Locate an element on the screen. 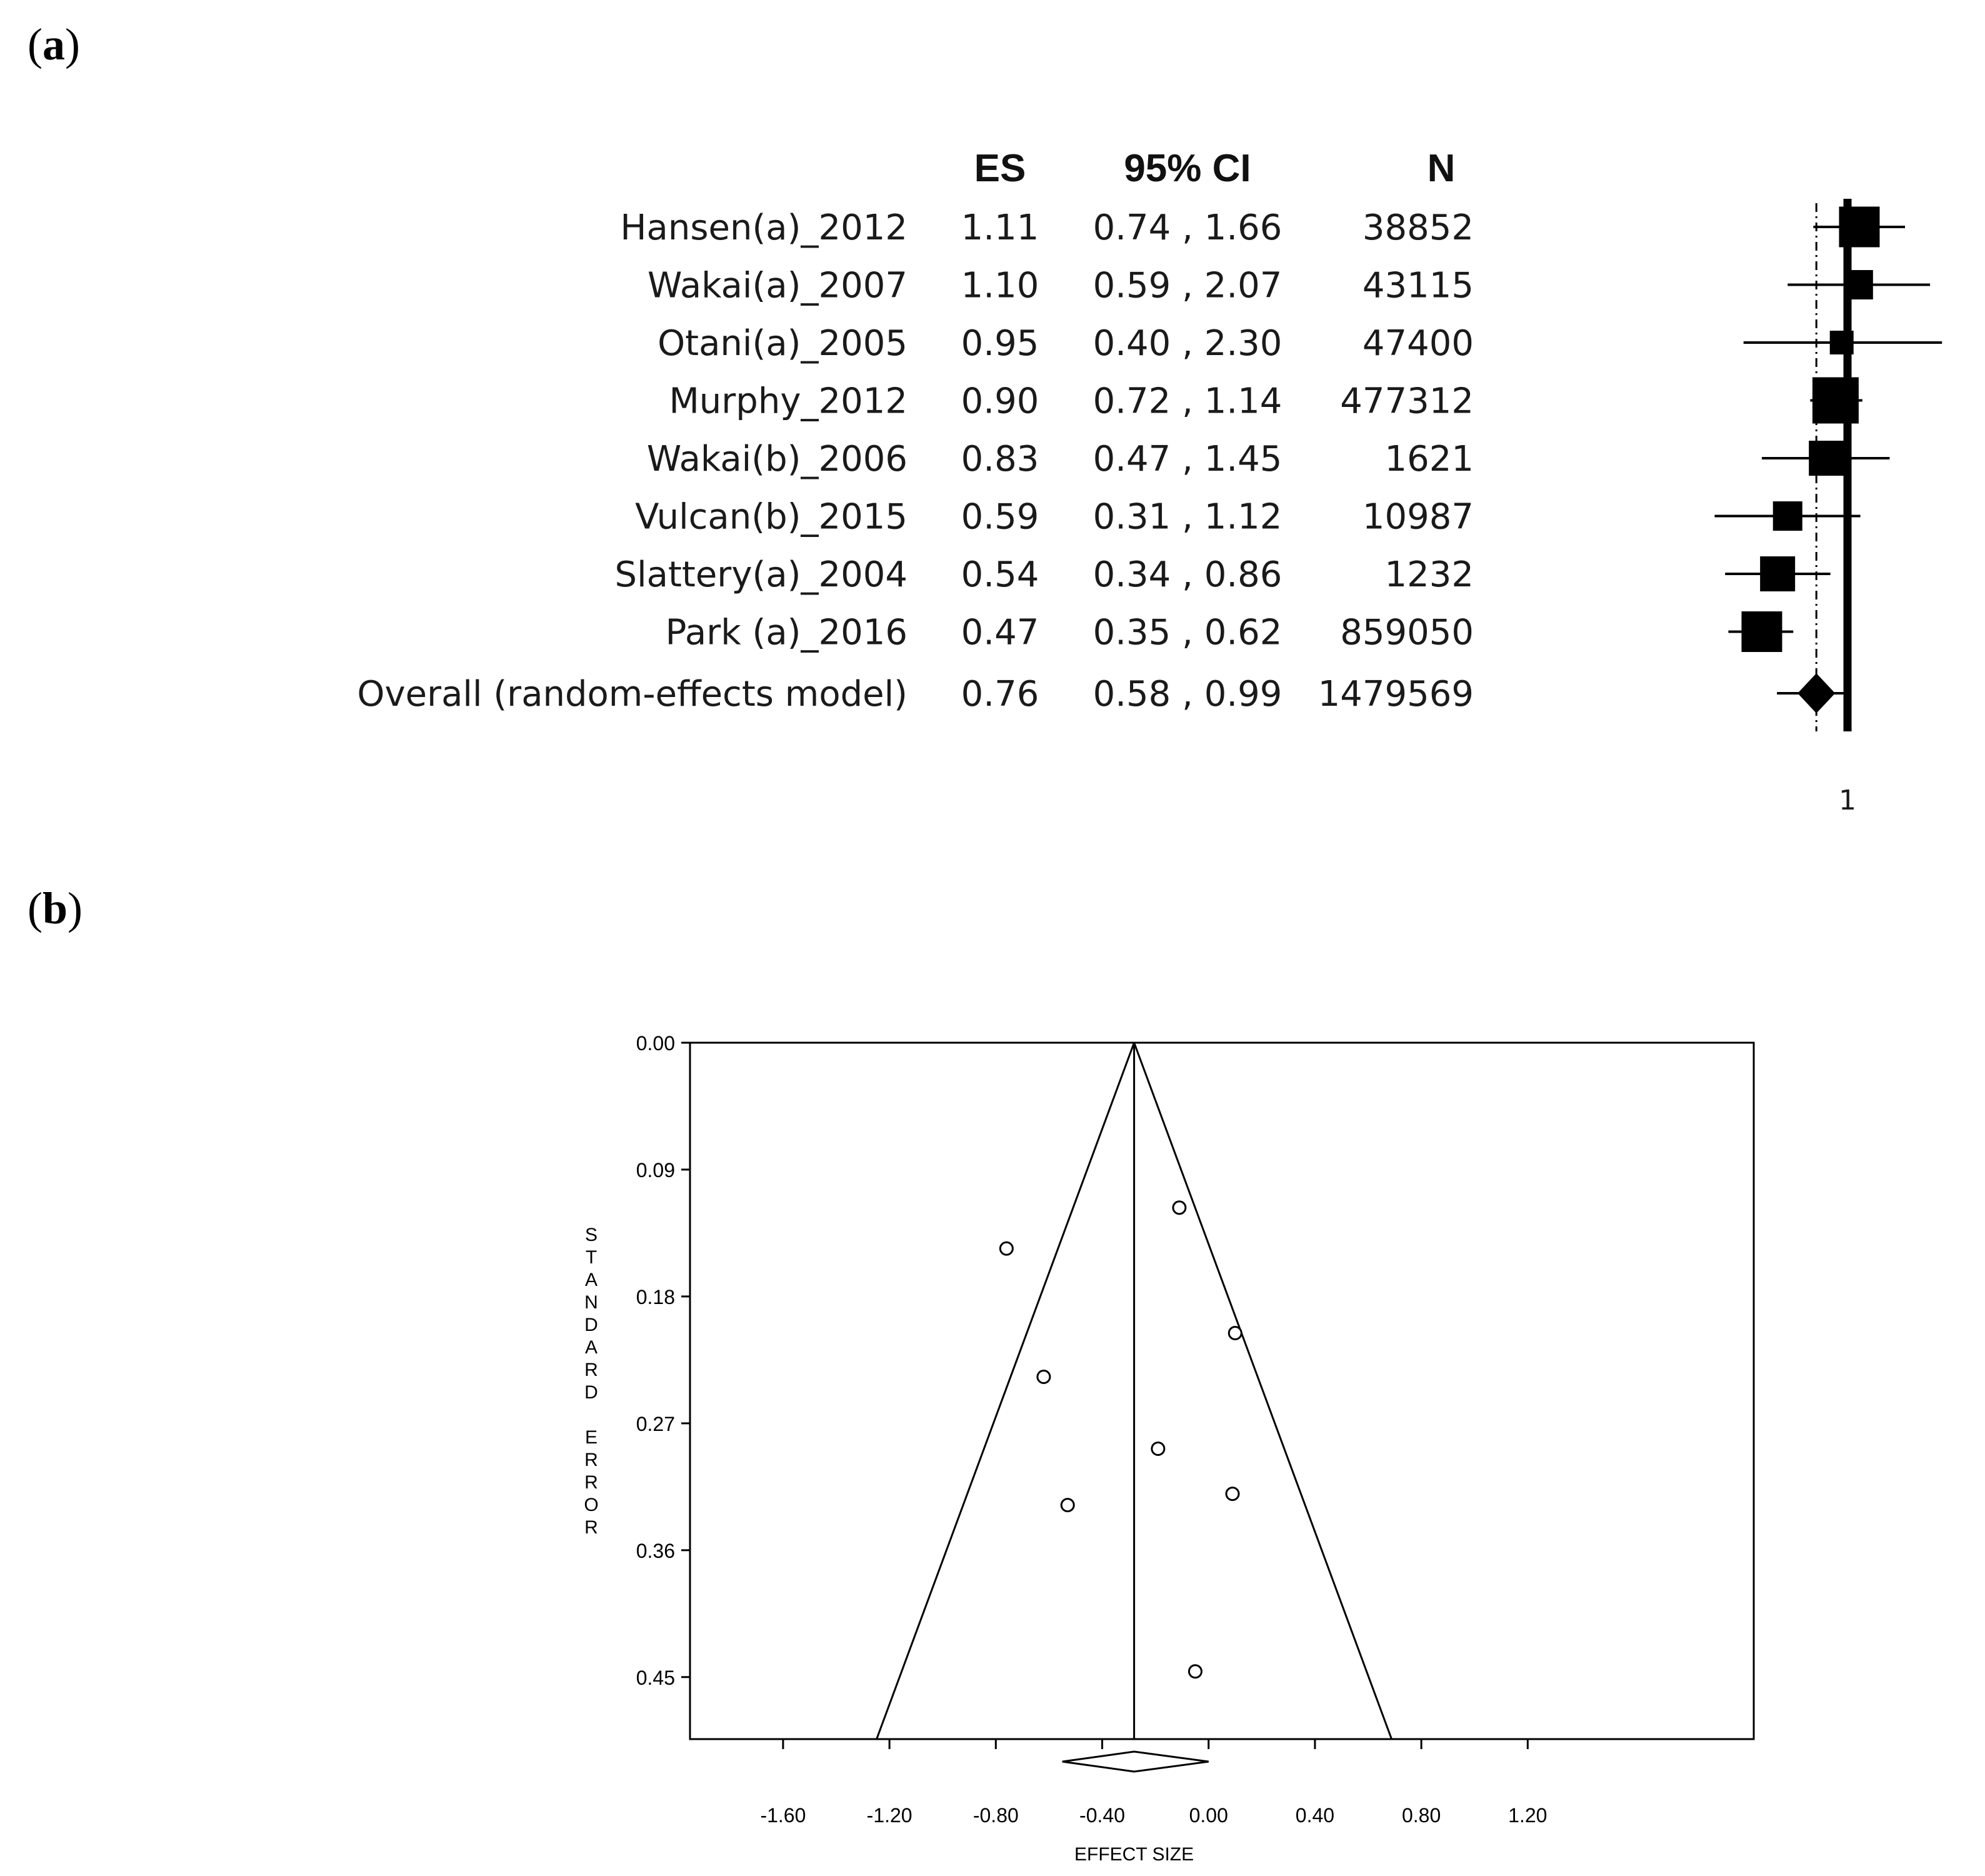 The image size is (1985, 1876). study-n: 1232 is located at coordinates (1429, 574).